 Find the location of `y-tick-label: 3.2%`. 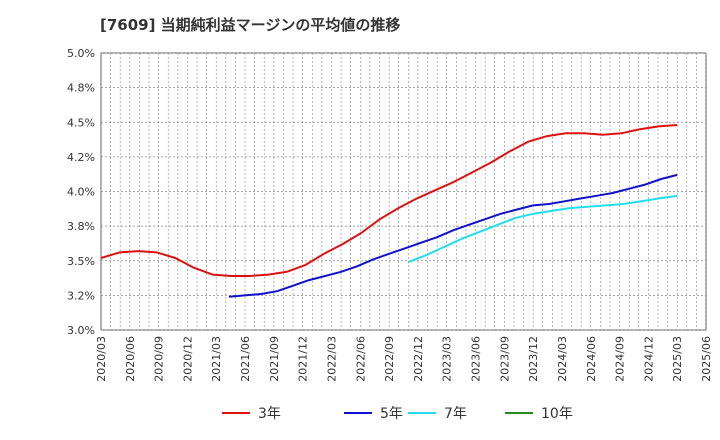

y-tick-label: 3.2% is located at coordinates (81, 295).